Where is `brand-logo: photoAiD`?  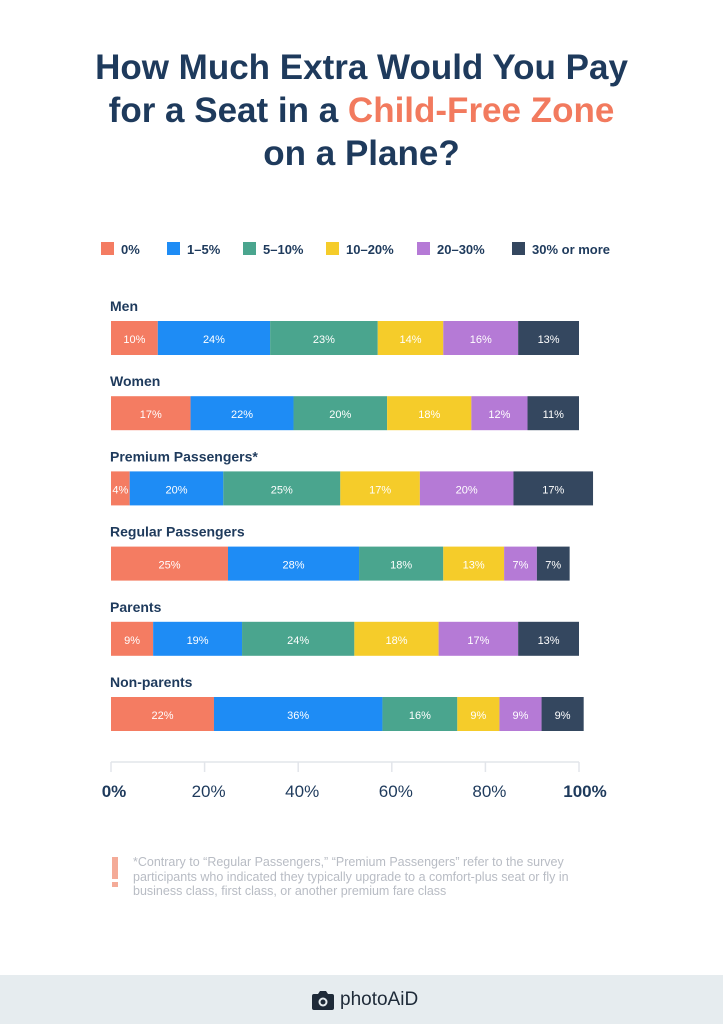 brand-logo: photoAiD is located at coordinates (365, 1000).